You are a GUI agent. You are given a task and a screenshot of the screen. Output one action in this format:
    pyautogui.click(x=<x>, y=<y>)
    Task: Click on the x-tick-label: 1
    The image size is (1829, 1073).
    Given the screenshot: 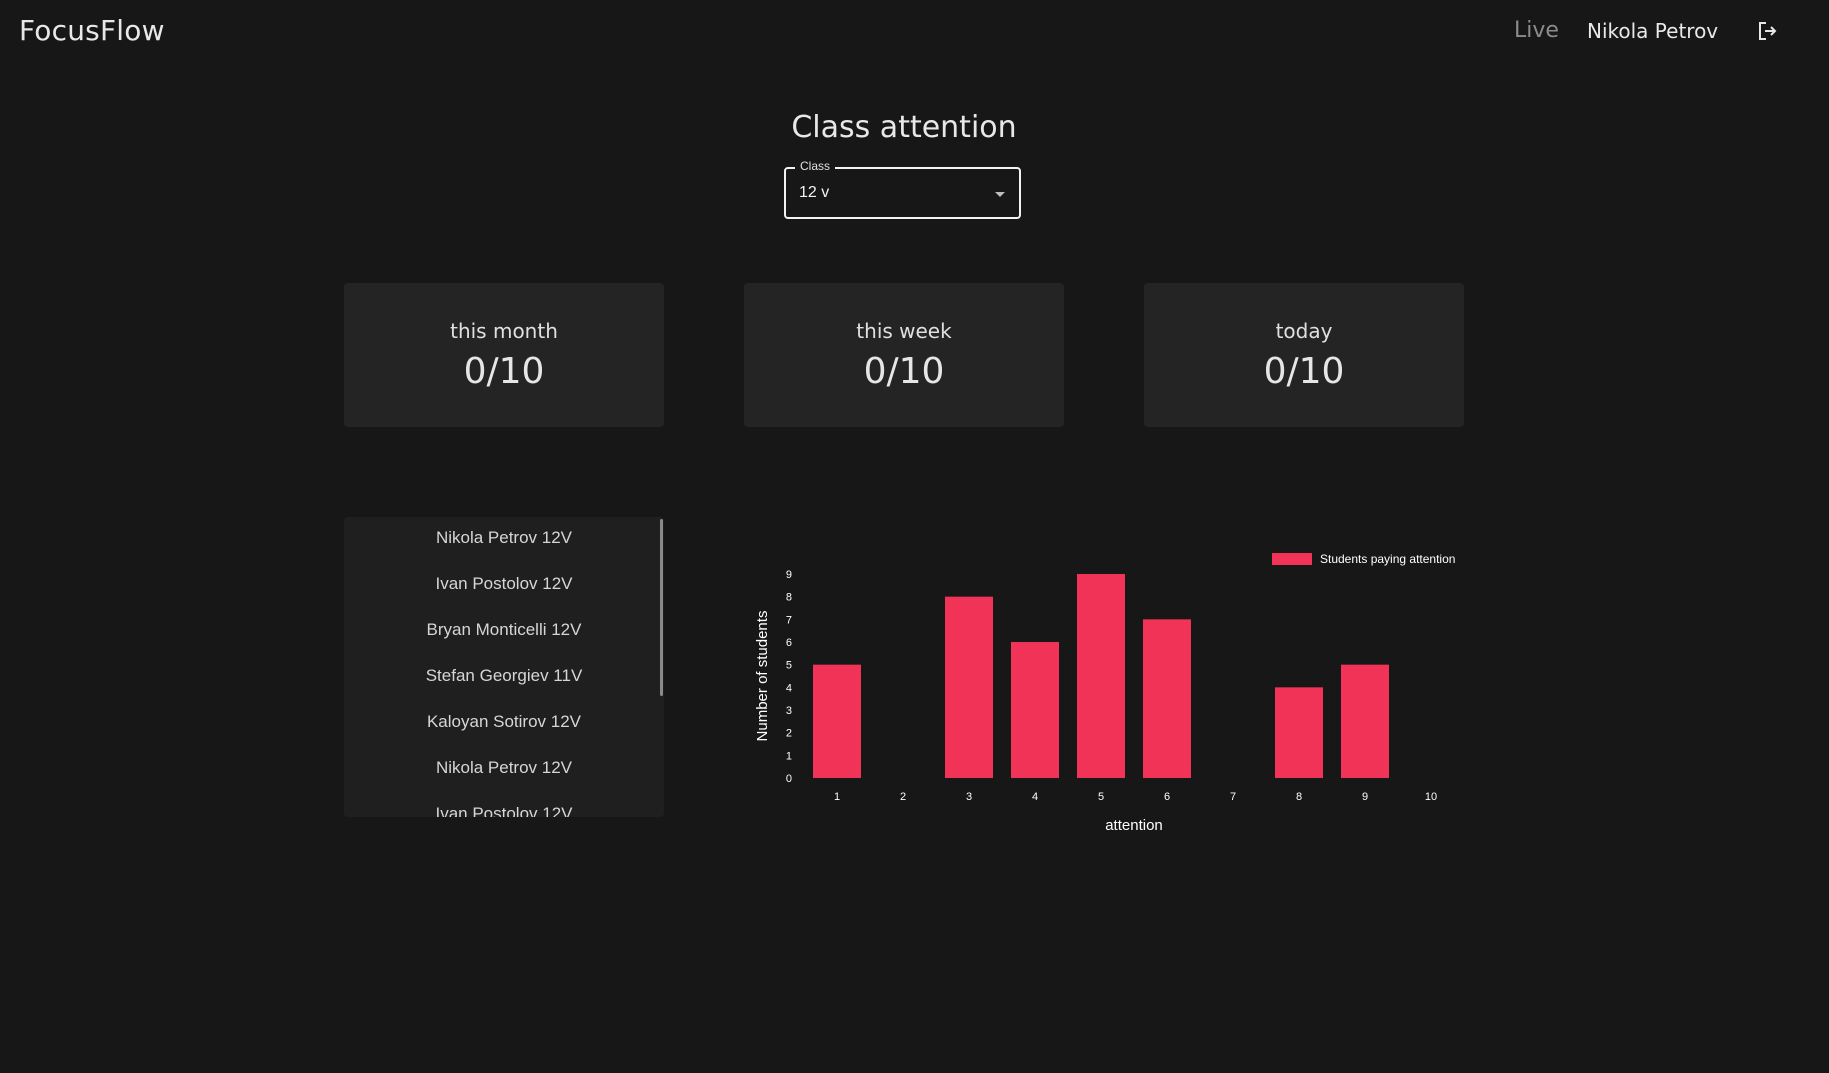 What is the action you would take?
    pyautogui.click(x=837, y=797)
    